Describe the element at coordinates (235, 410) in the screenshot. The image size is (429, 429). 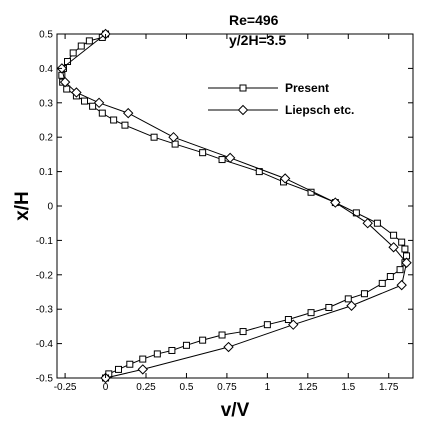
I see `x-axis-title: v/V` at that location.